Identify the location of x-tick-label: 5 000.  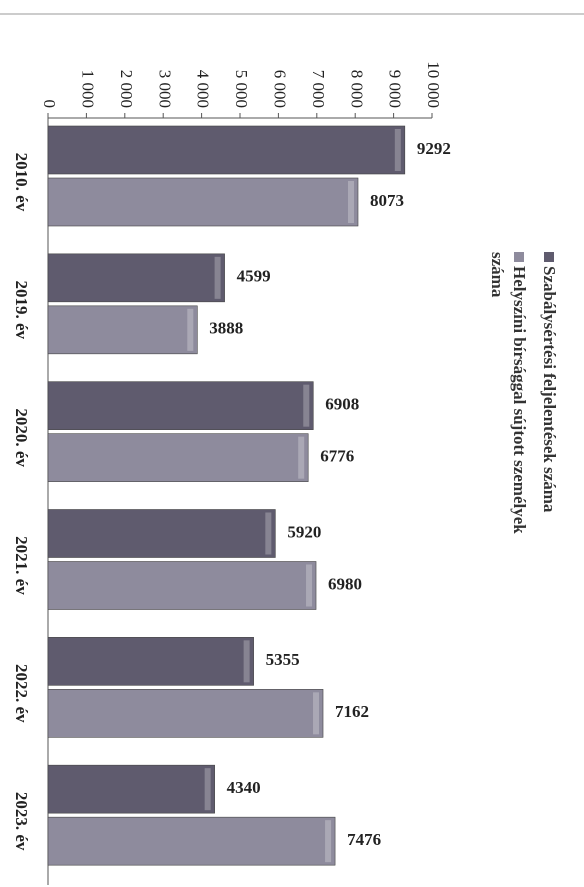
(241, 89).